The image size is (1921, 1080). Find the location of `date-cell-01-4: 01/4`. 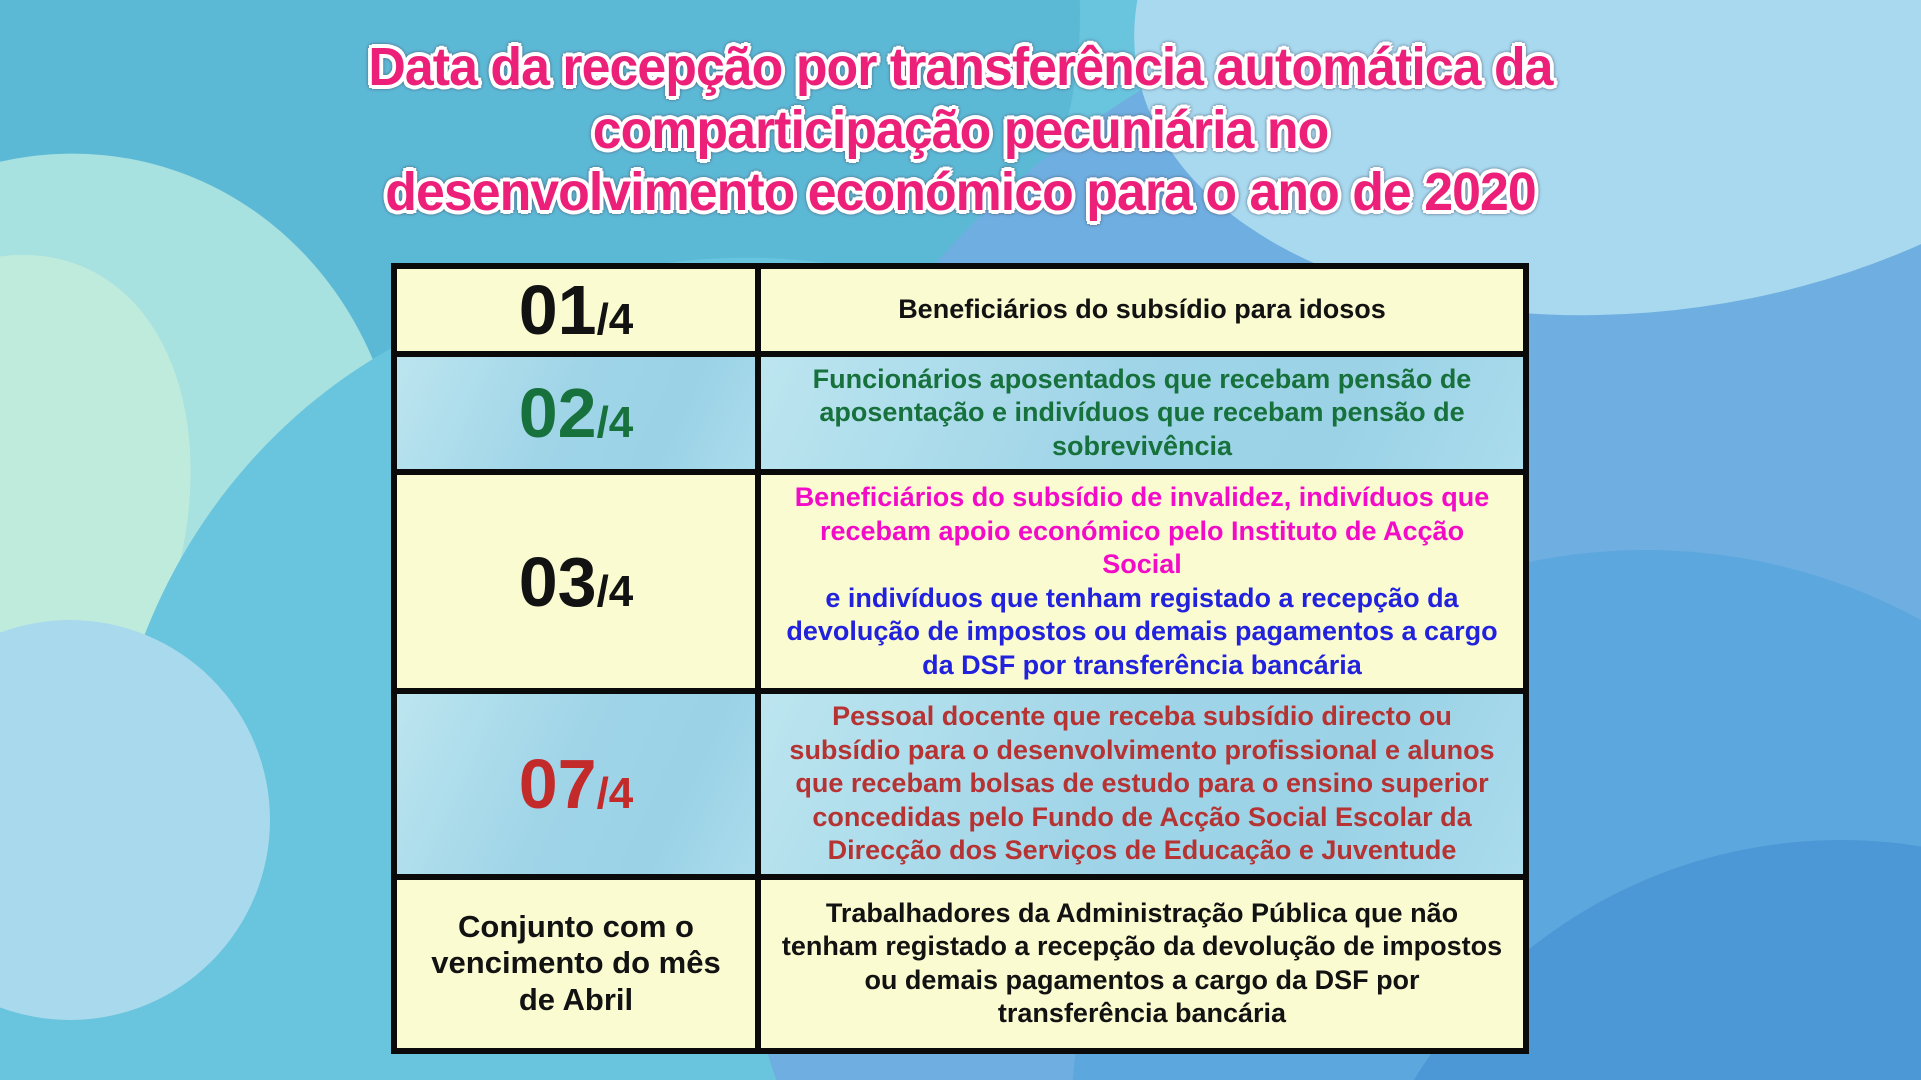

date-cell-01-4: 01/4 is located at coordinates (576, 310).